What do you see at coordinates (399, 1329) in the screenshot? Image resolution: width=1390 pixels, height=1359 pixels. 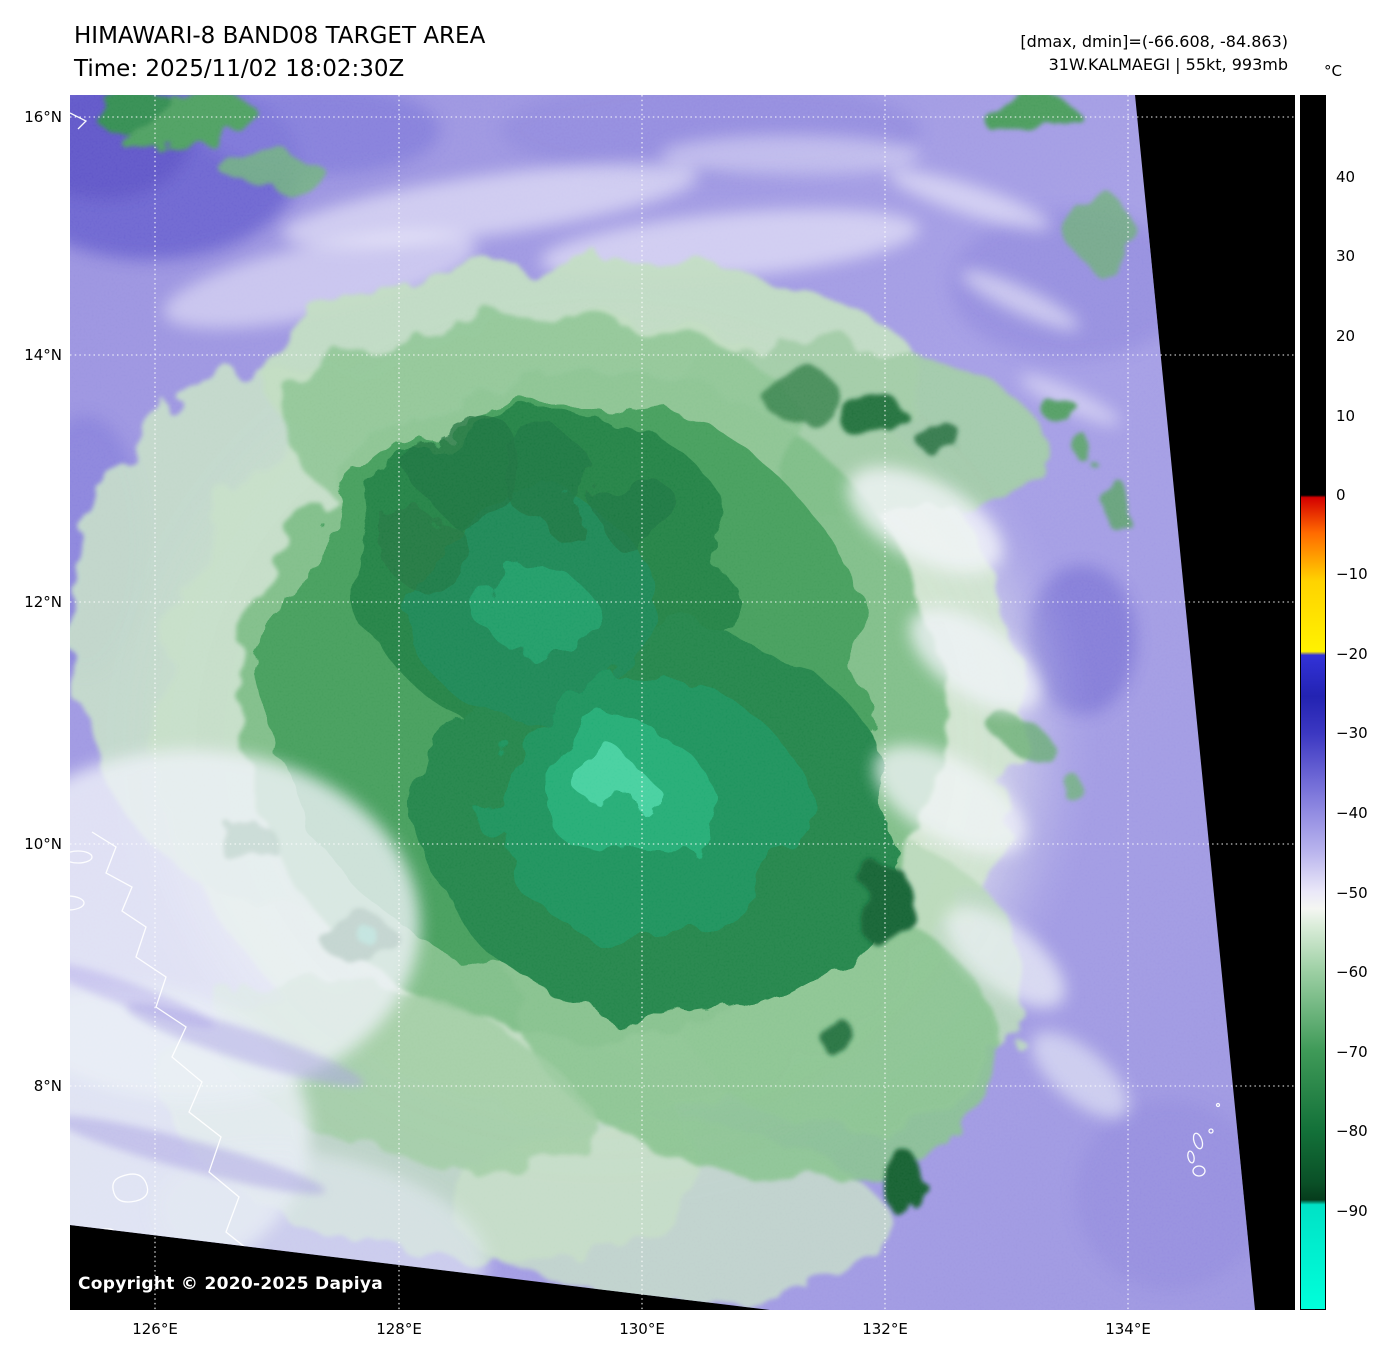 I see `lon-tick-label: 128°E` at bounding box center [399, 1329].